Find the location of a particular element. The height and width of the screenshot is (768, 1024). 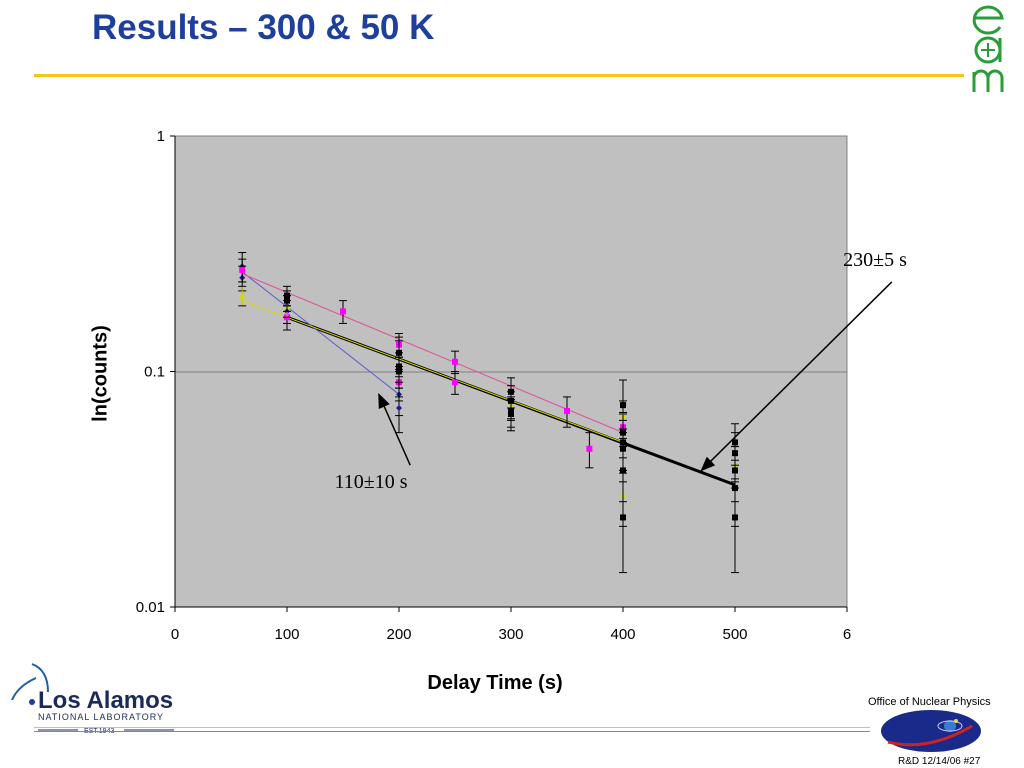

y-tick-label: 0.1 is located at coordinates (154, 372).